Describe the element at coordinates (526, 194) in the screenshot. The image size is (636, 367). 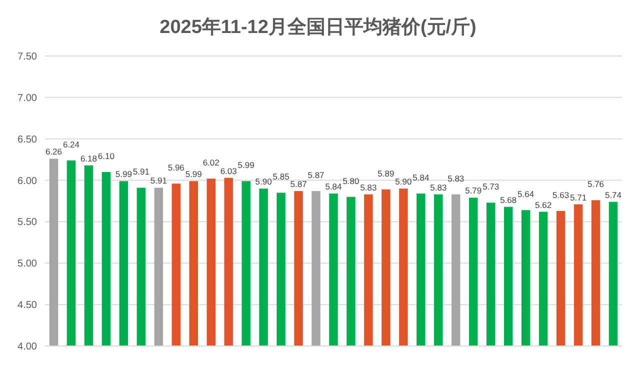
I see `data-label: 5.64` at that location.